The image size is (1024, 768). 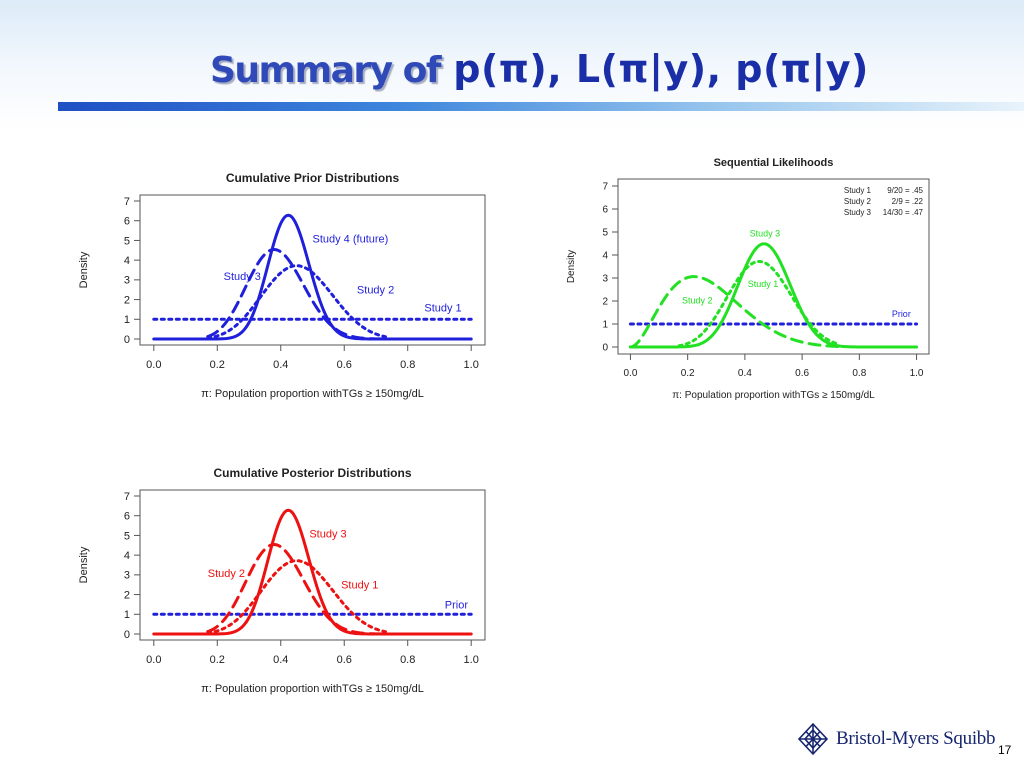 I want to click on slide-title-lead: Summary of, so click(x=326, y=70).